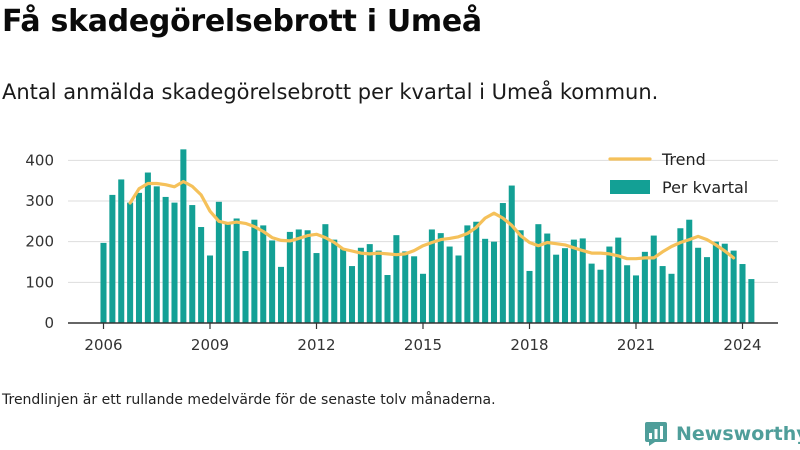  I want to click on x-tick-label: 2024, so click(742, 345).